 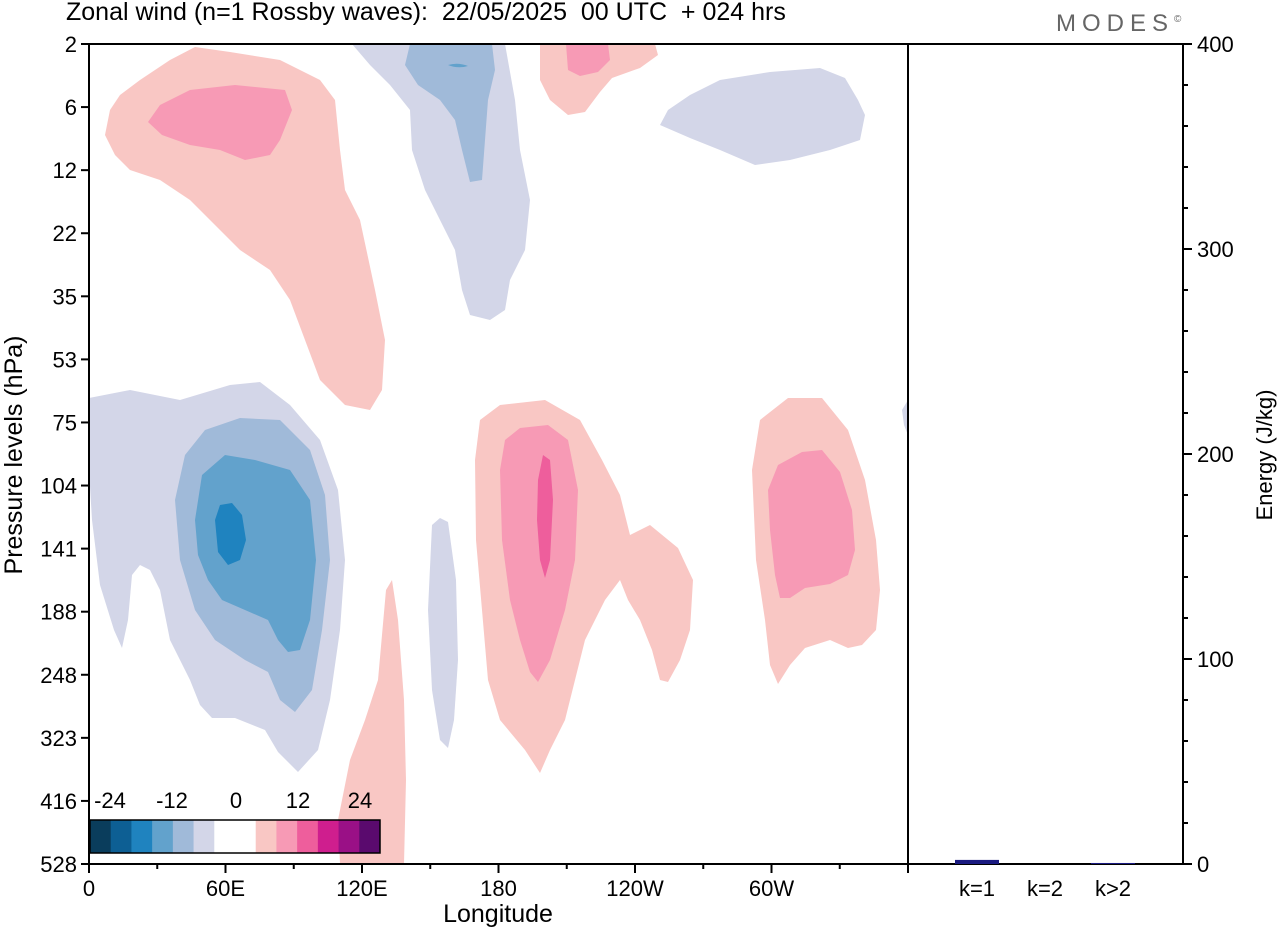 I want to click on x-tick-label: 60W, so click(x=771, y=888).